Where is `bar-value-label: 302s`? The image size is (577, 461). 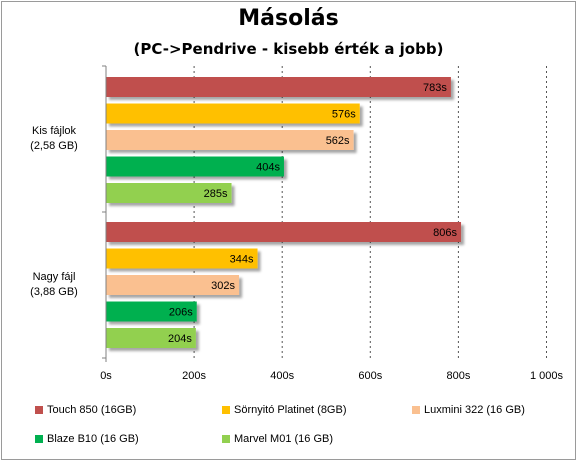 bar-value-label: 302s is located at coordinates (223, 286).